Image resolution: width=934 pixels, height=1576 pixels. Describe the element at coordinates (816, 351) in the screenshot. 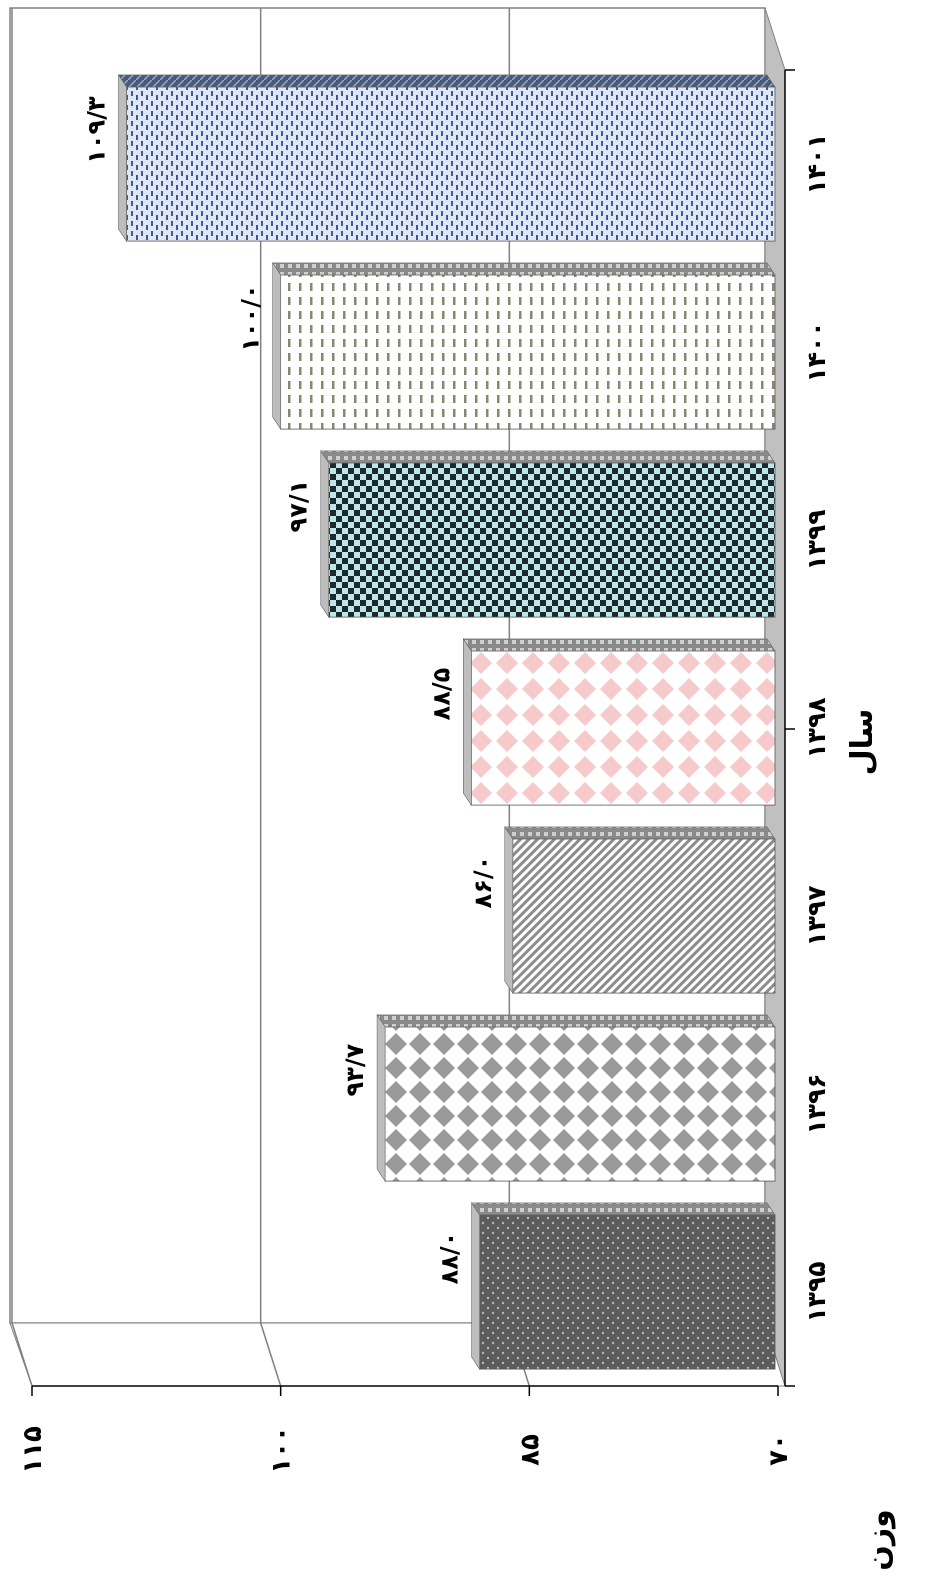

I see `x-tick-label: ۱۴۰۰` at that location.